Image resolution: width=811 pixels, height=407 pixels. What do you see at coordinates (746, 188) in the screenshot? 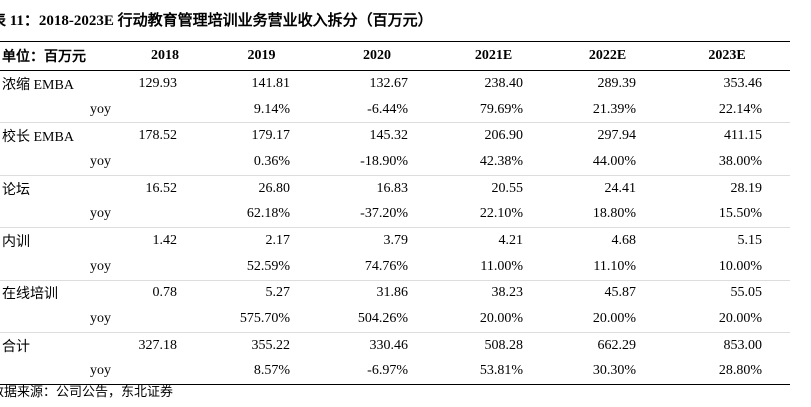
I see `cell: 28.19` at bounding box center [746, 188].